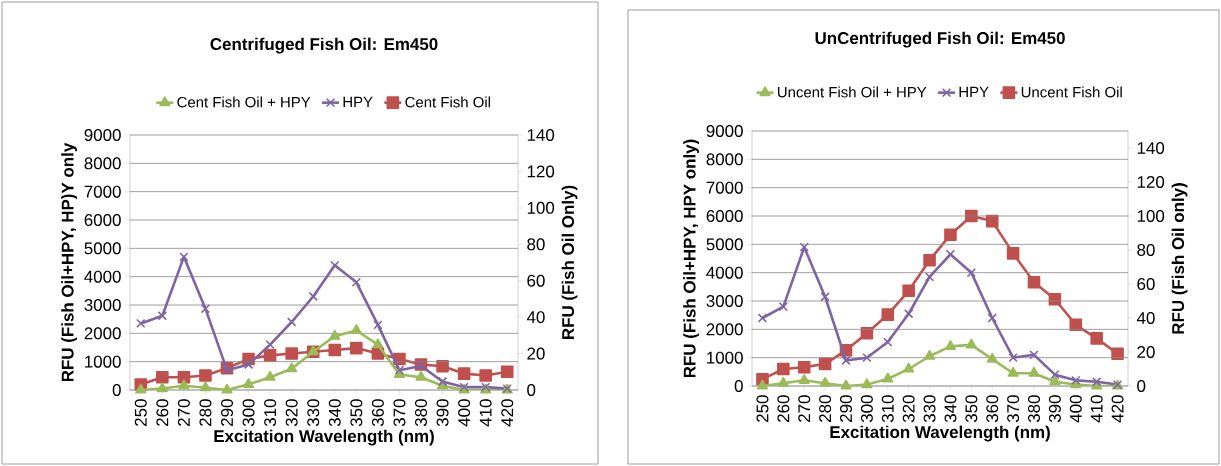 This screenshot has width=1221, height=466. What do you see at coordinates (244, 102) in the screenshot?
I see `legend-label: Cent Fish Oil + HPY` at bounding box center [244, 102].